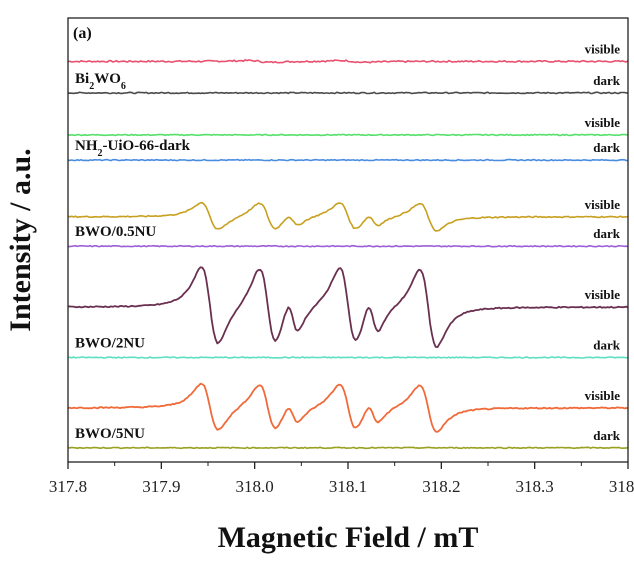 This screenshot has width=634, height=572. I want to click on series-line-bi2wo6-visible, so click(348, 61).